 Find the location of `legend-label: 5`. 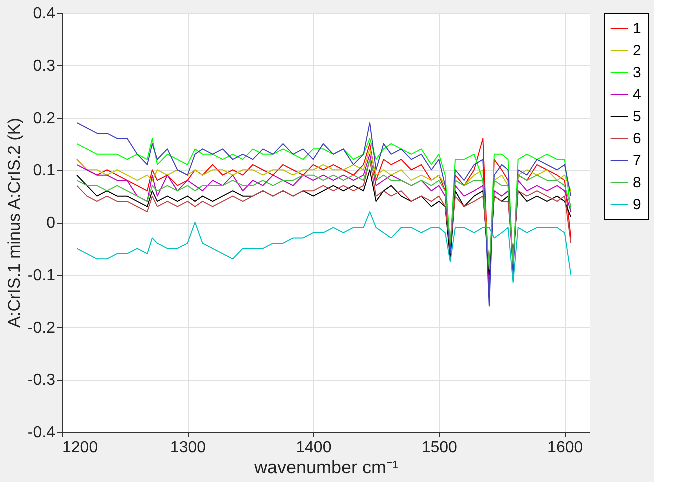

legend-label: 5 is located at coordinates (637, 117).